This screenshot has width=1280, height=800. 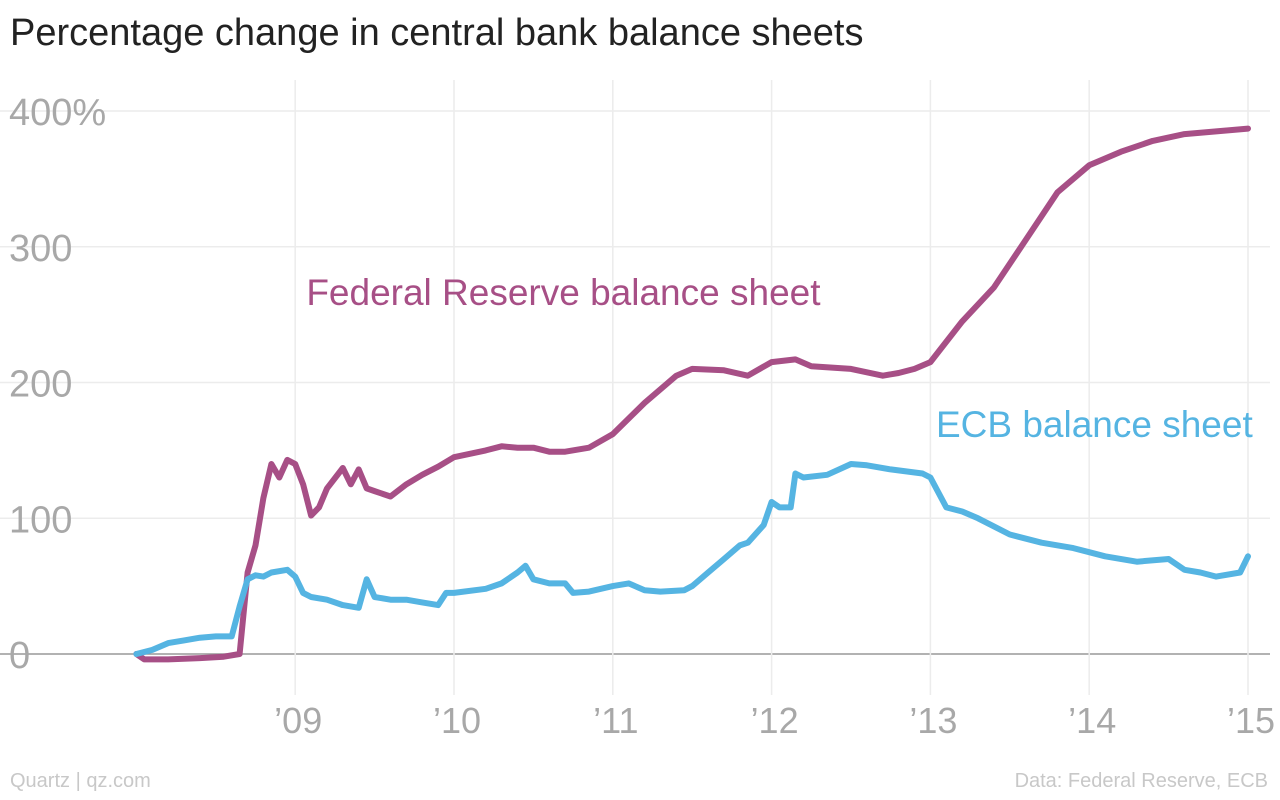 What do you see at coordinates (1094, 424) in the screenshot?
I see `ecb-series-label: ECB balance sheet` at bounding box center [1094, 424].